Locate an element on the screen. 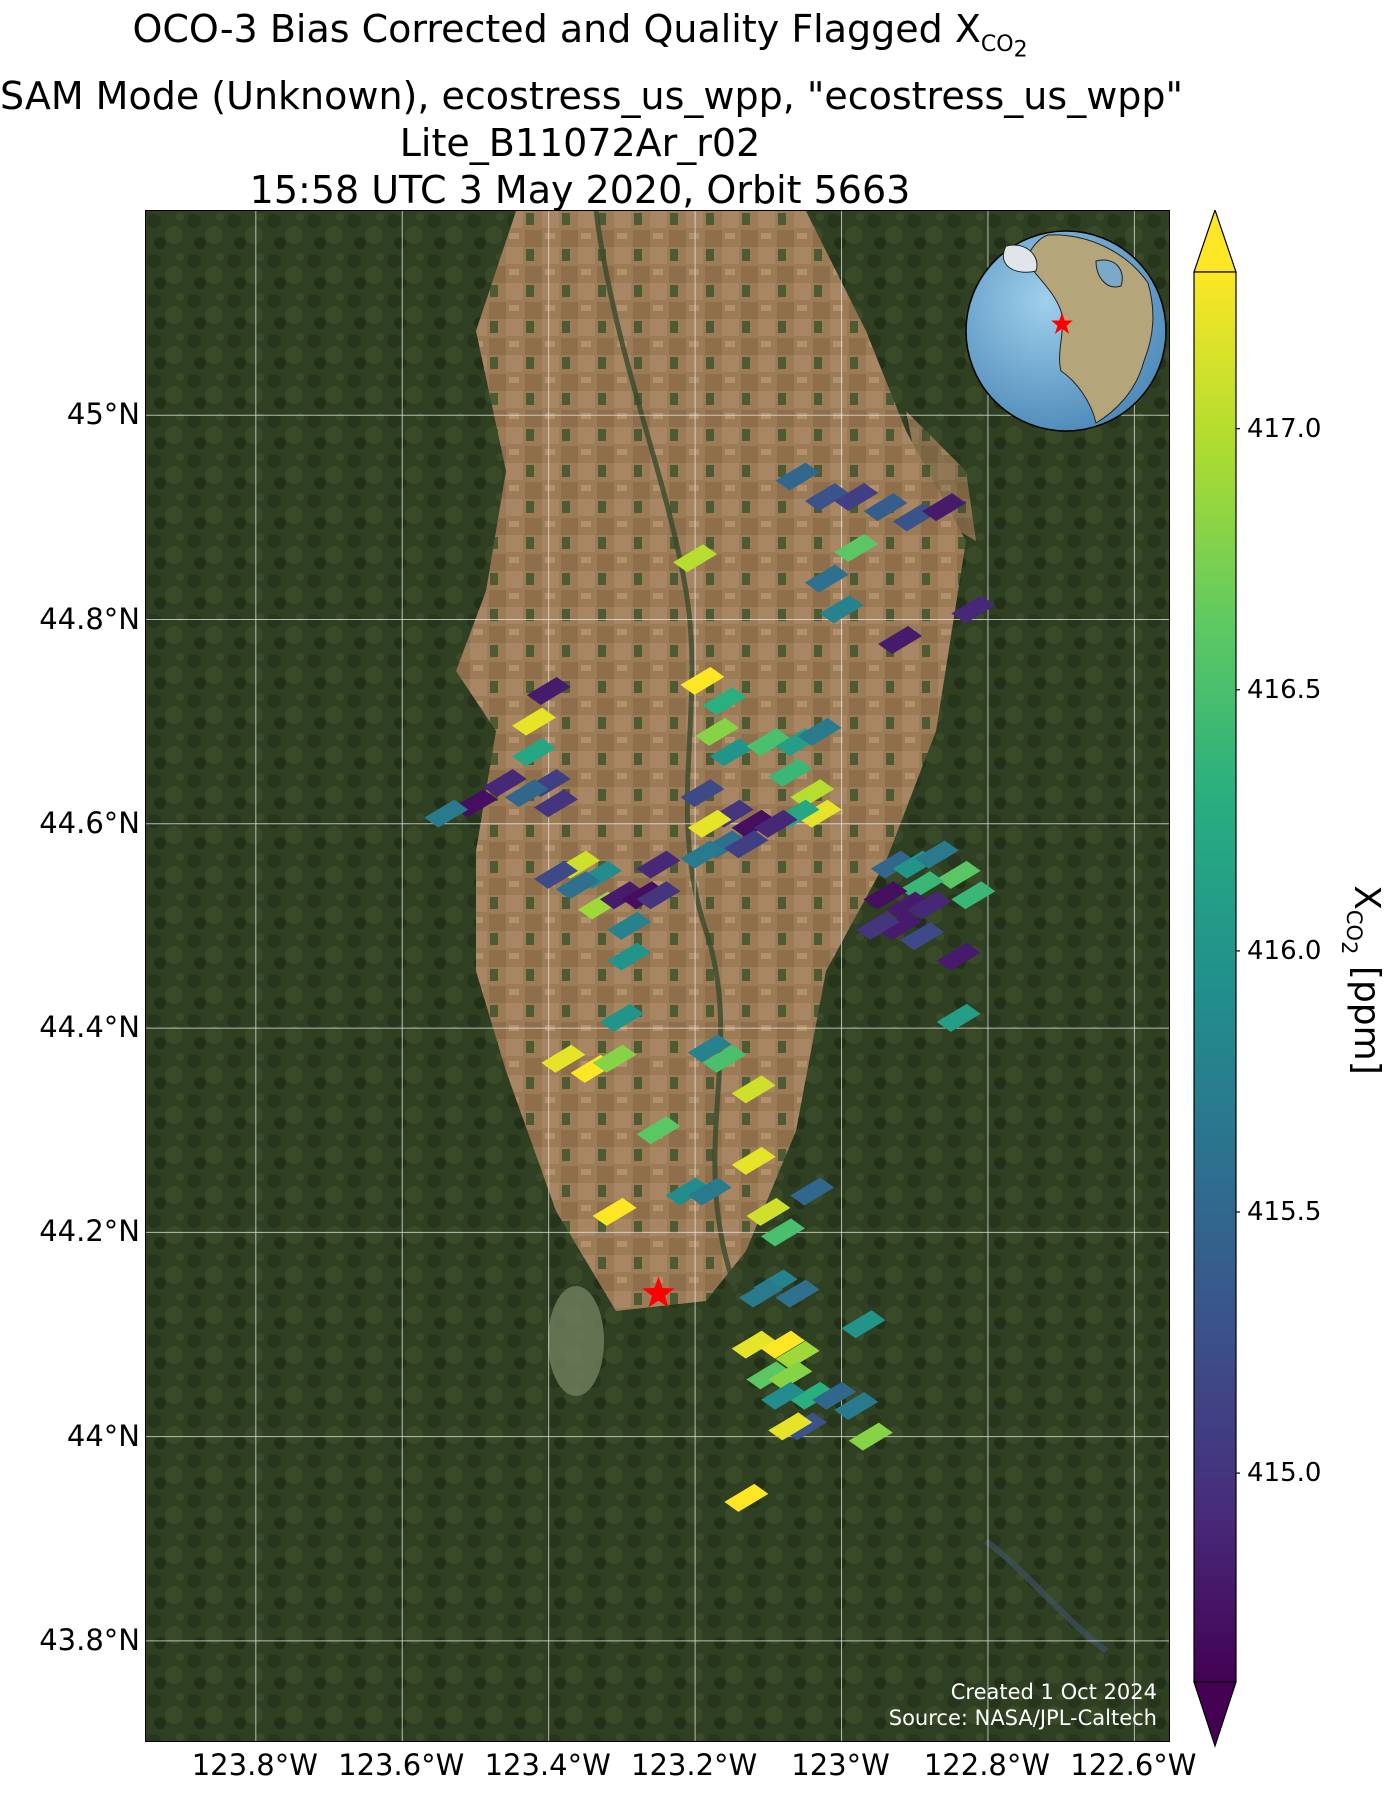  globe-hudson-bay is located at coordinates (1109, 273).